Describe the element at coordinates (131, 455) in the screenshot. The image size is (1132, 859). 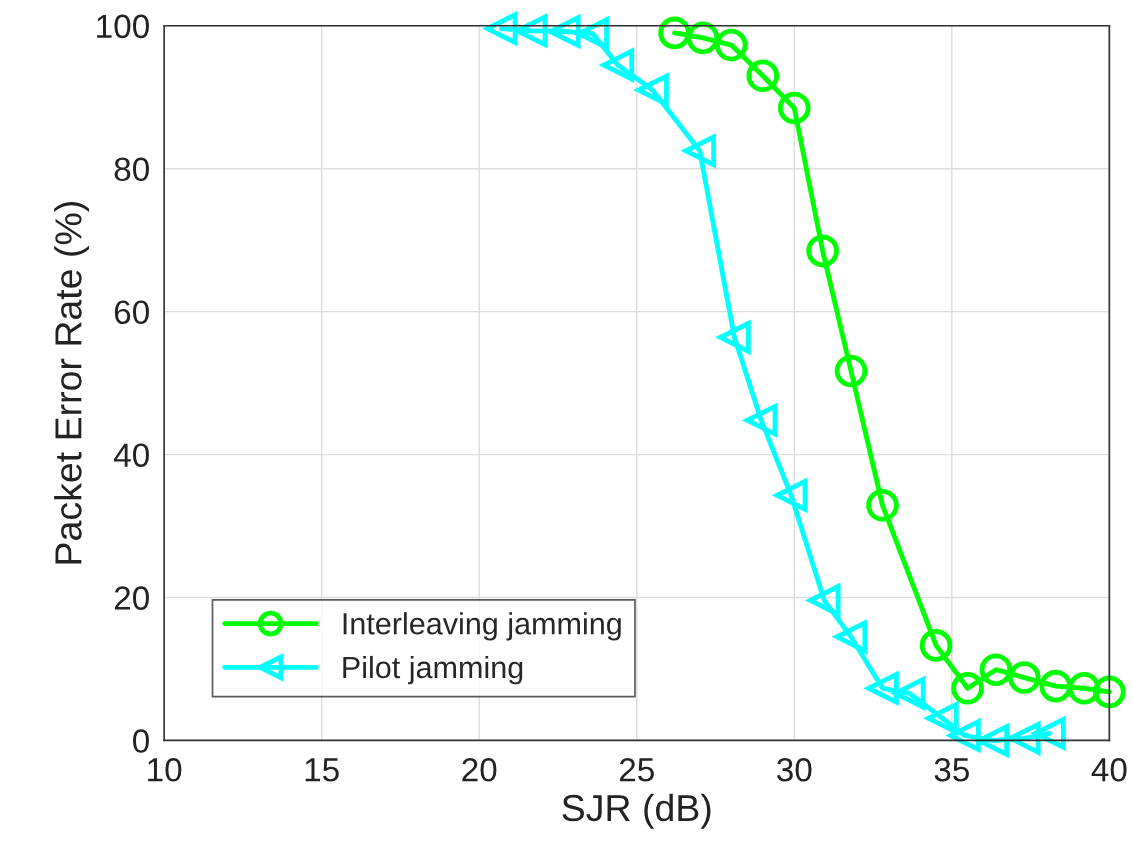
I see `y-tick-label: 40` at that location.